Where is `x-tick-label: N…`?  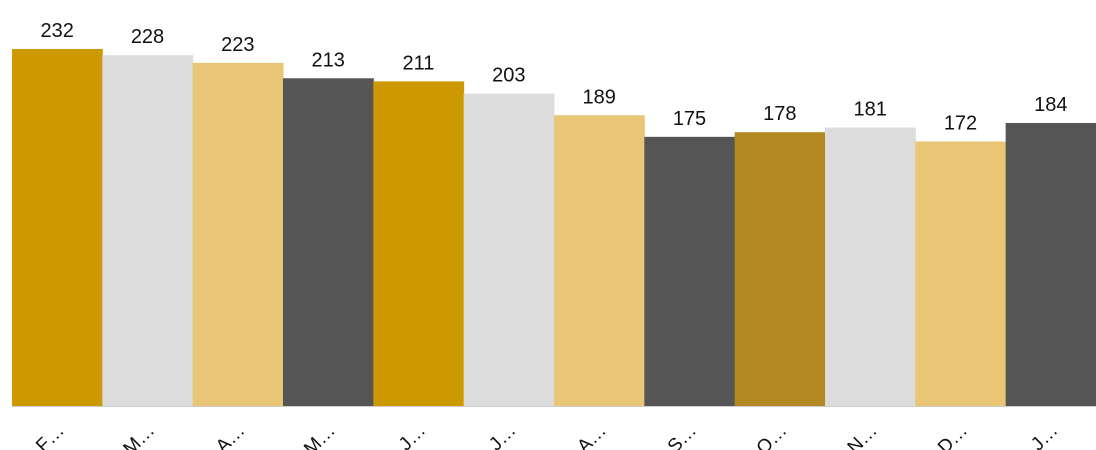
x-tick-label: N… is located at coordinates (863, 435).